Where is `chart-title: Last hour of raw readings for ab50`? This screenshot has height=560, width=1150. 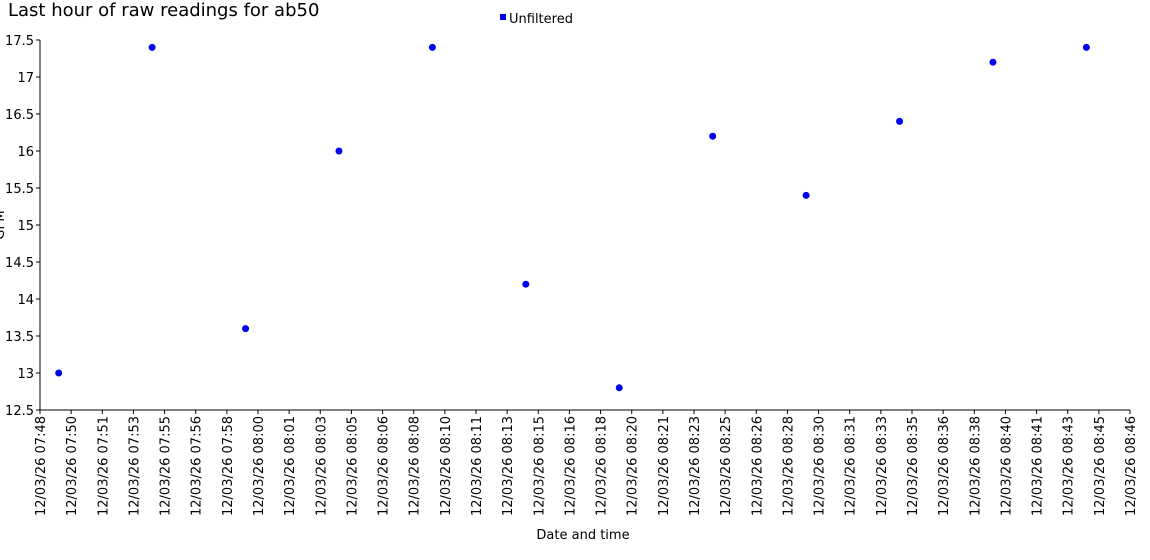 chart-title: Last hour of raw readings for ab50 is located at coordinates (163, 10).